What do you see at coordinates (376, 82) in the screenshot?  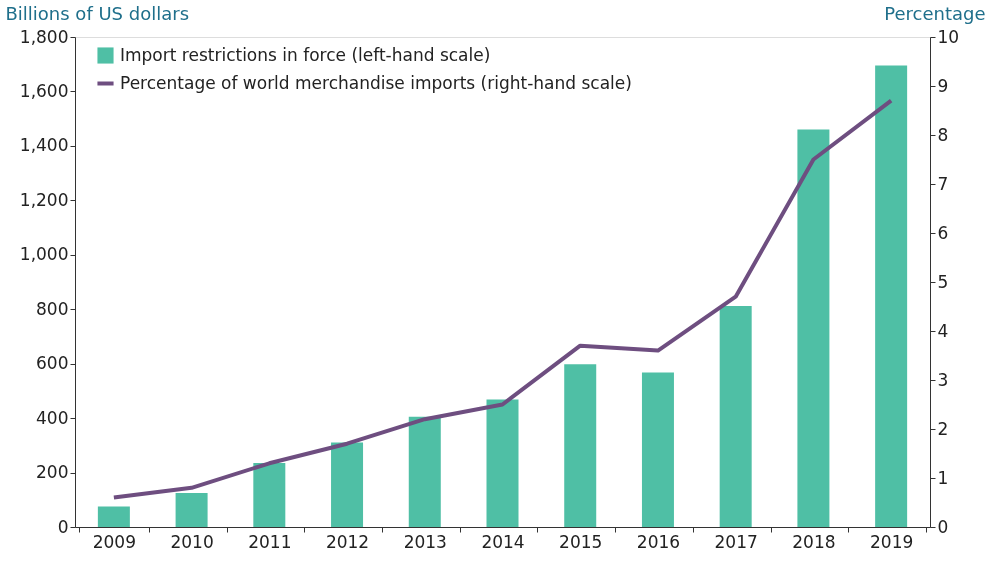 I see `legend-label: Percentage of world merchandise imports (right-hand scale)` at bounding box center [376, 82].